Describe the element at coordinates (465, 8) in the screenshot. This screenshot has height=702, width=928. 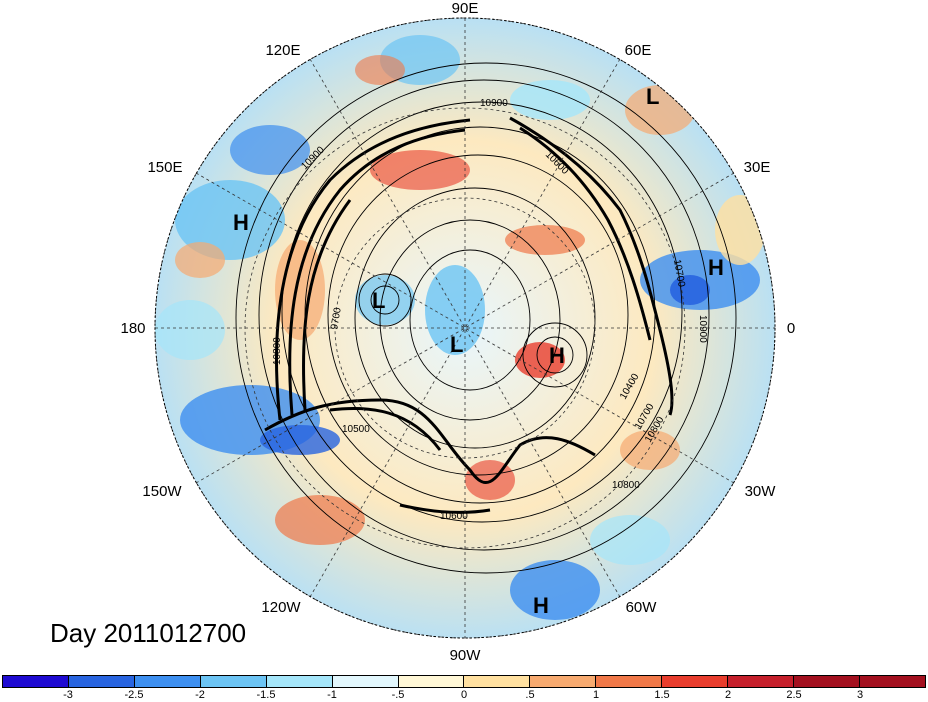
I see `lon-label-90e: 90E` at that location.